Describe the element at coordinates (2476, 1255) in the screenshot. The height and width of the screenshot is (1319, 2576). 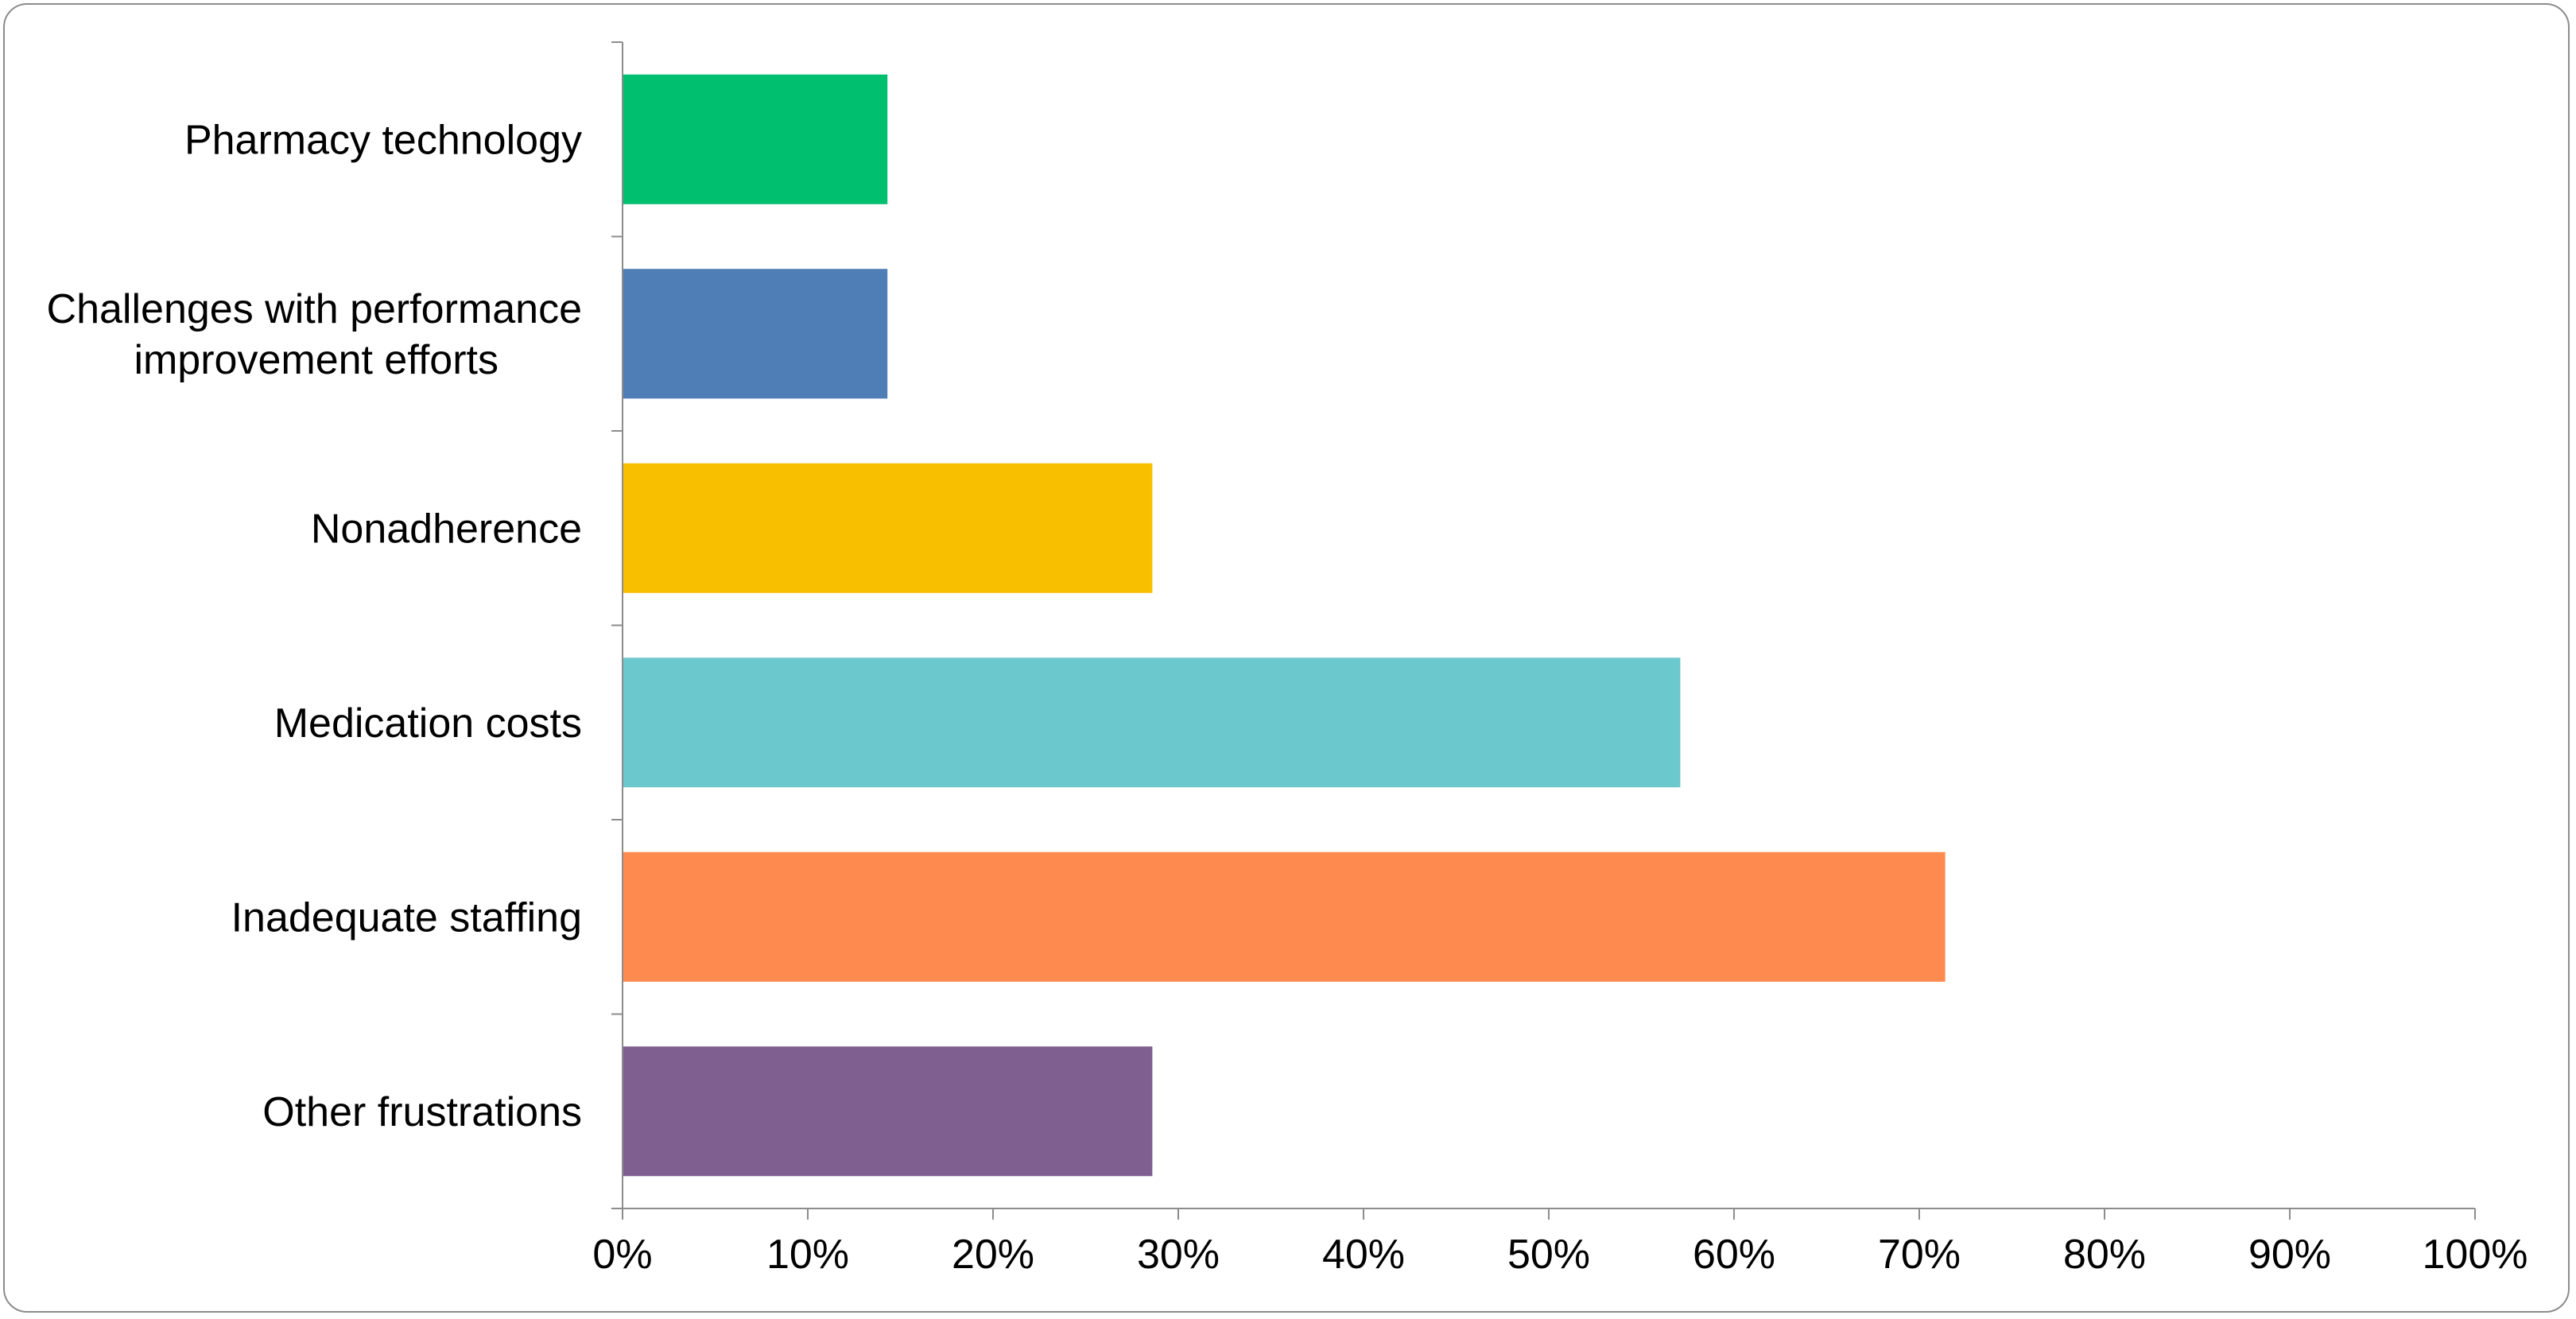
I see `x-tick-label: 100%` at that location.